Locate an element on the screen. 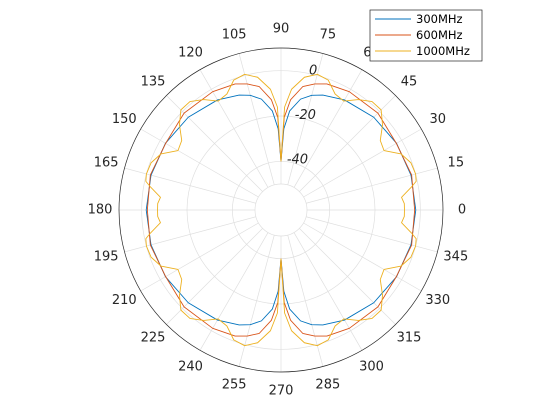 The image size is (560, 420). angle-tick-label: 225 is located at coordinates (153, 337).